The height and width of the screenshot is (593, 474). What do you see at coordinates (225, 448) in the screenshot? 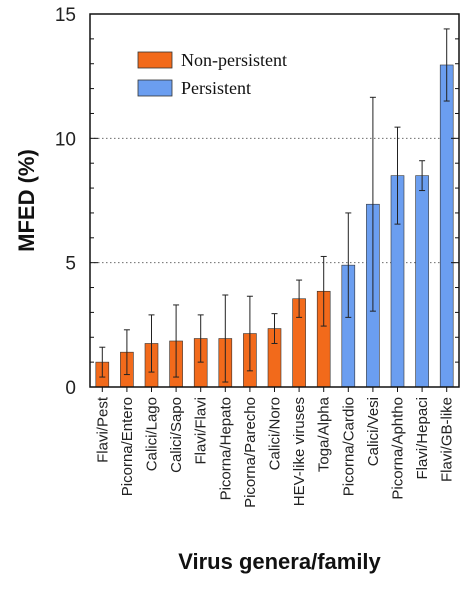
I see `x-tick-label: Picorna/Hepato` at bounding box center [225, 448].